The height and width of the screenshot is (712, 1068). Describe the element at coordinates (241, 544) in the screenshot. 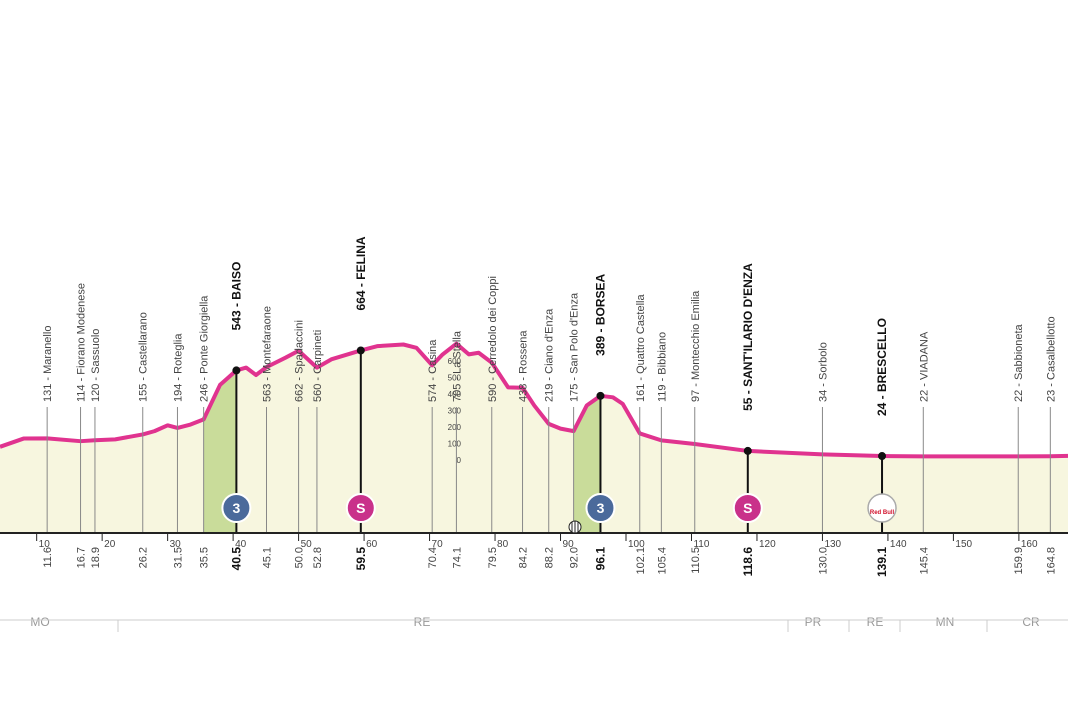

I see `x-tick-label: 40` at that location.